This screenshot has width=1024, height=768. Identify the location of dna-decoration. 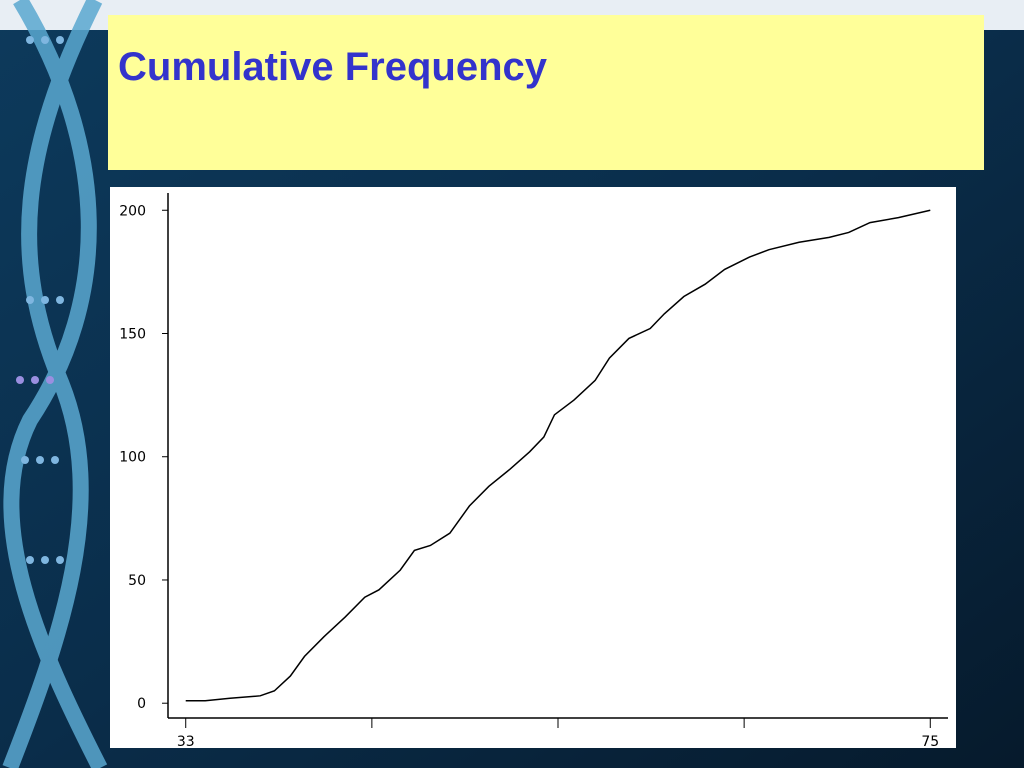
(55, 384).